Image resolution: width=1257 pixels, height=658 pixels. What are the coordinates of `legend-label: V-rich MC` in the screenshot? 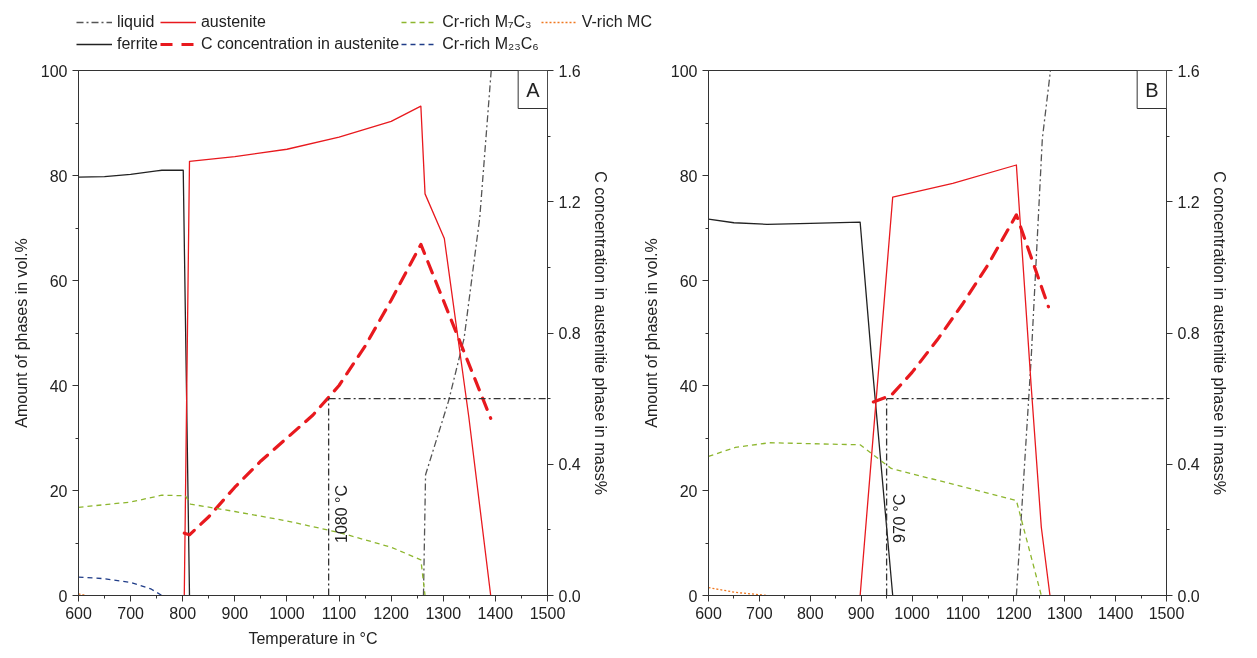 It's located at (616, 22).